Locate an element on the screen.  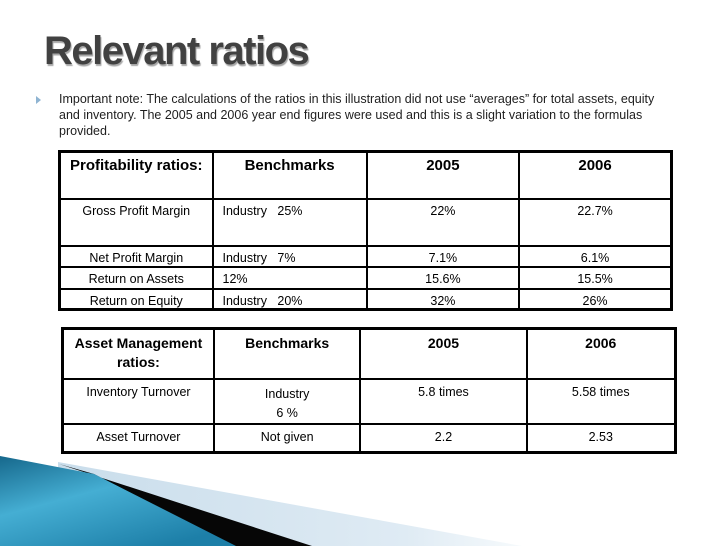
value-2005-cell: 15.6% is located at coordinates (443, 277).